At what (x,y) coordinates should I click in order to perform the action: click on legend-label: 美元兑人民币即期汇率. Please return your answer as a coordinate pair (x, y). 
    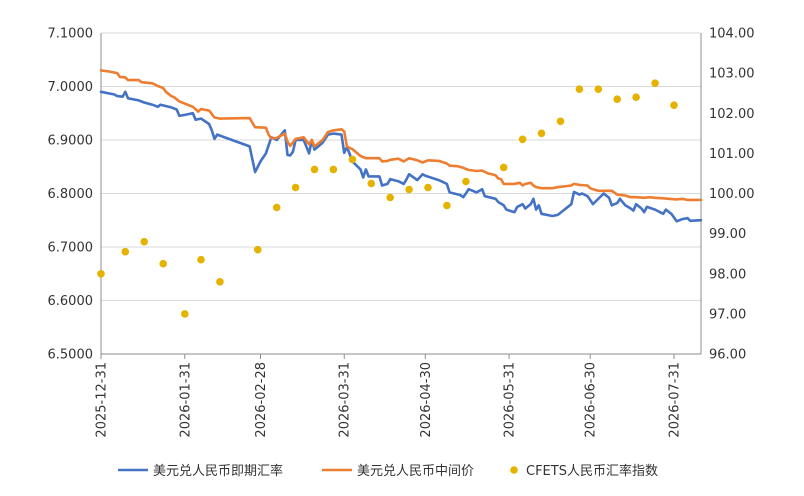
    Looking at the image, I should click on (218, 471).